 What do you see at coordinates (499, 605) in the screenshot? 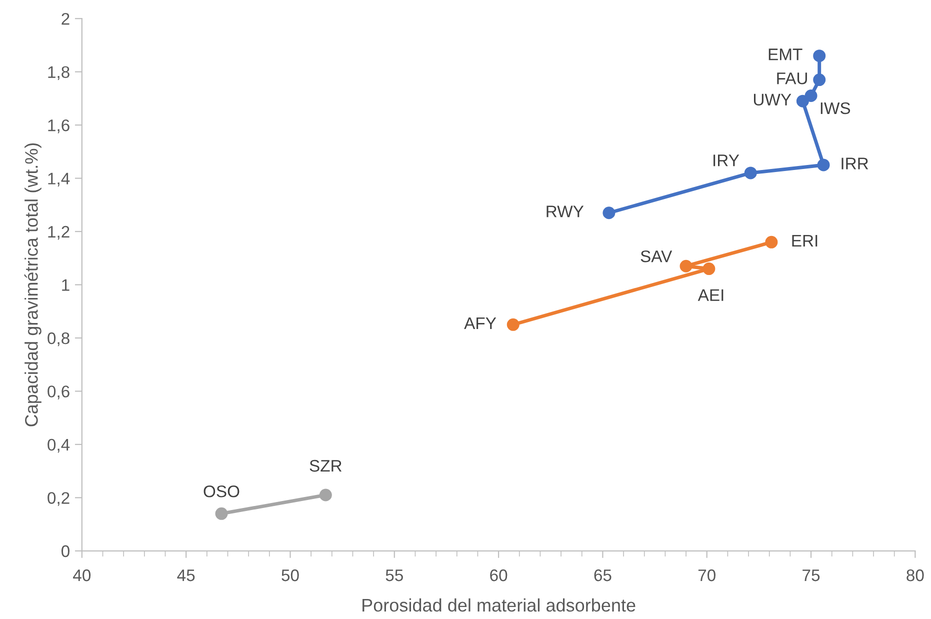
I see `x-axis-title: Porosidad del material adsorbente` at bounding box center [499, 605].